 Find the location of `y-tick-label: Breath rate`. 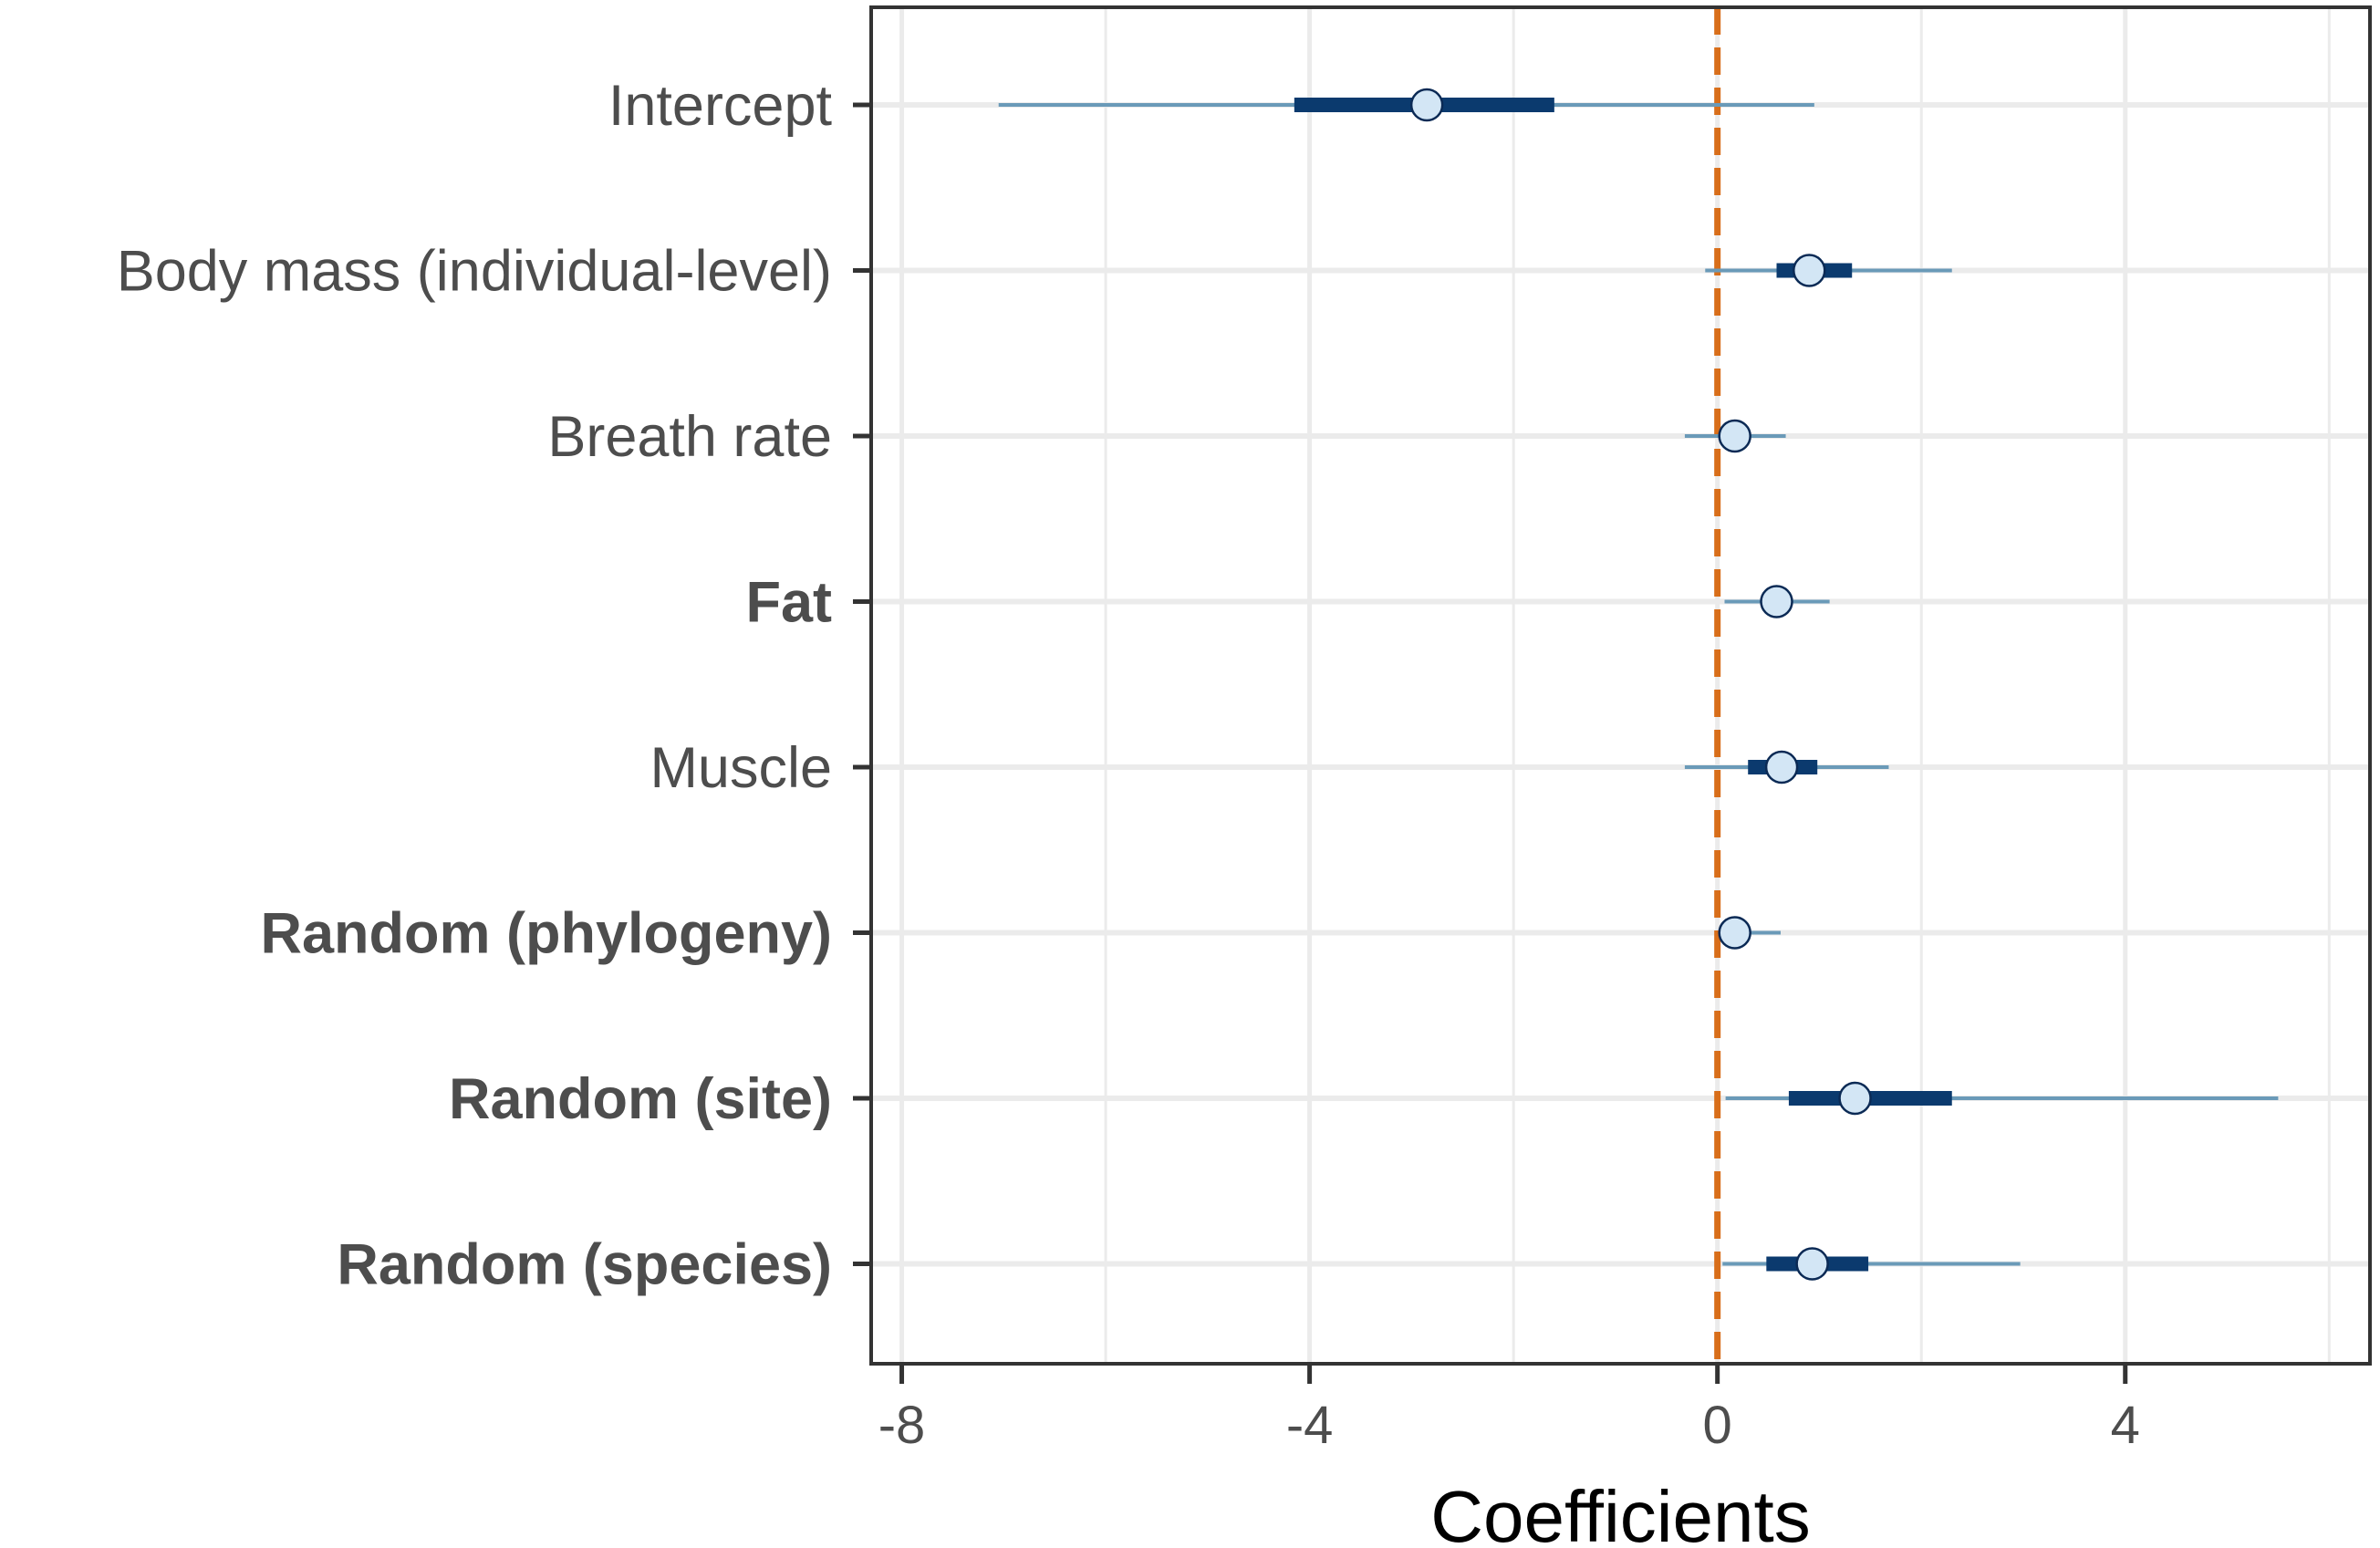

y-tick-label: Breath rate is located at coordinates (689, 437).